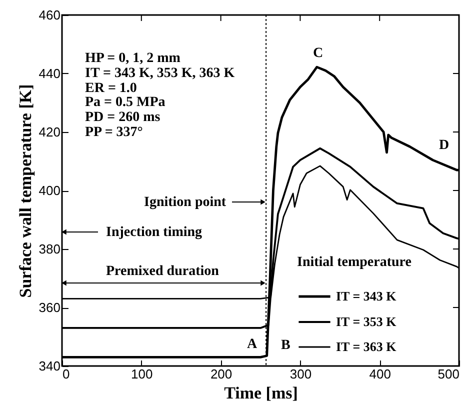 Image resolution: width=470 pixels, height=413 pixels. Describe the element at coordinates (154, 232) in the screenshot. I see `annotation: Injection timing` at that location.